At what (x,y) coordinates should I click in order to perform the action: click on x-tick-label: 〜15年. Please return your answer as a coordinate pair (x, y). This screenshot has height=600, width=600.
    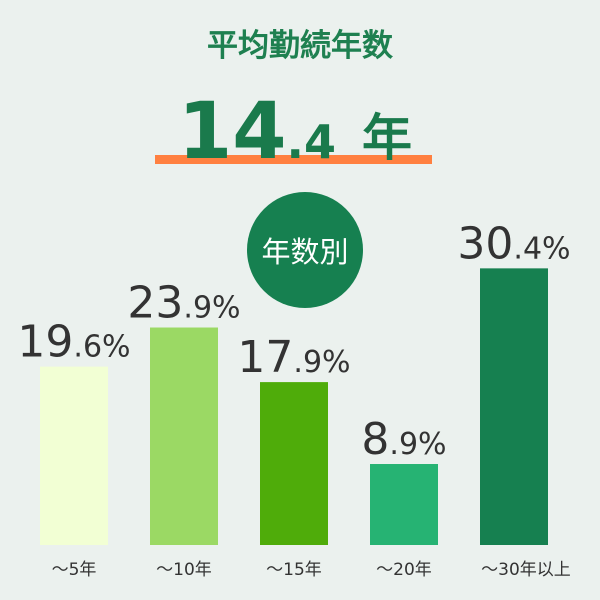
    Looking at the image, I should click on (294, 570).